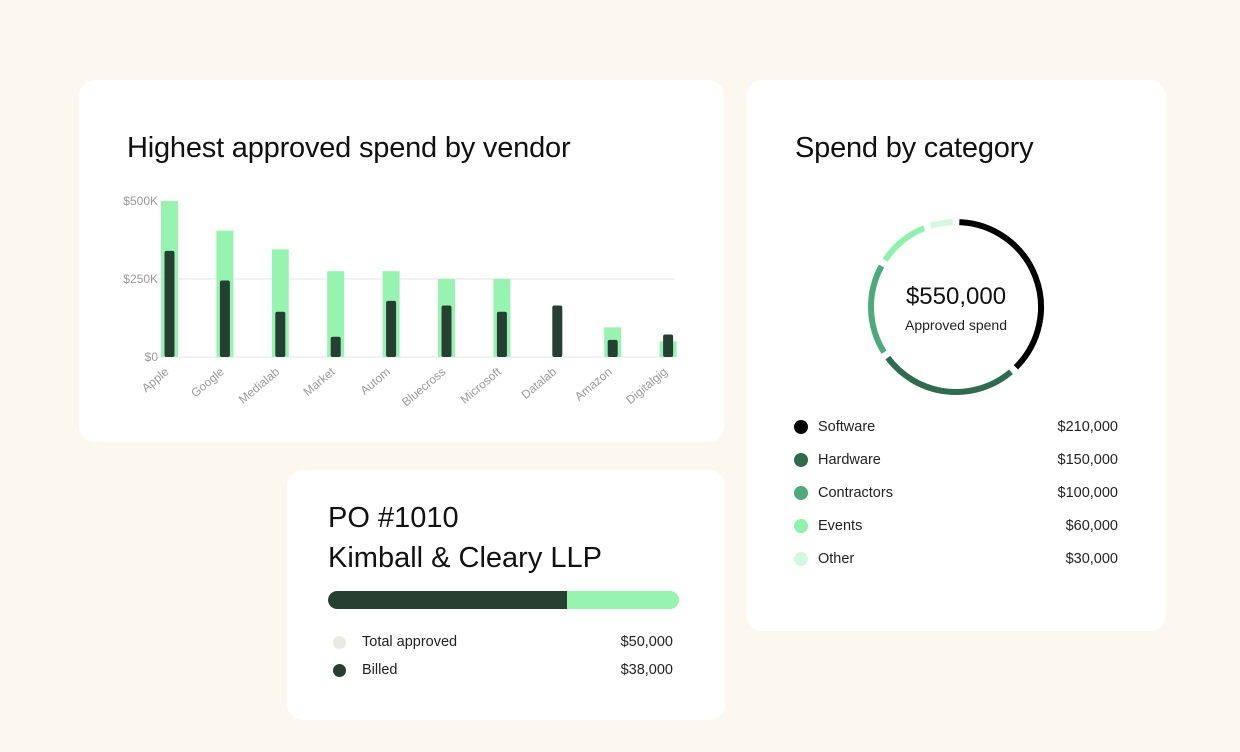 This screenshot has height=752, width=1240. What do you see at coordinates (855, 492) in the screenshot?
I see `legend-label: Contractors` at bounding box center [855, 492].